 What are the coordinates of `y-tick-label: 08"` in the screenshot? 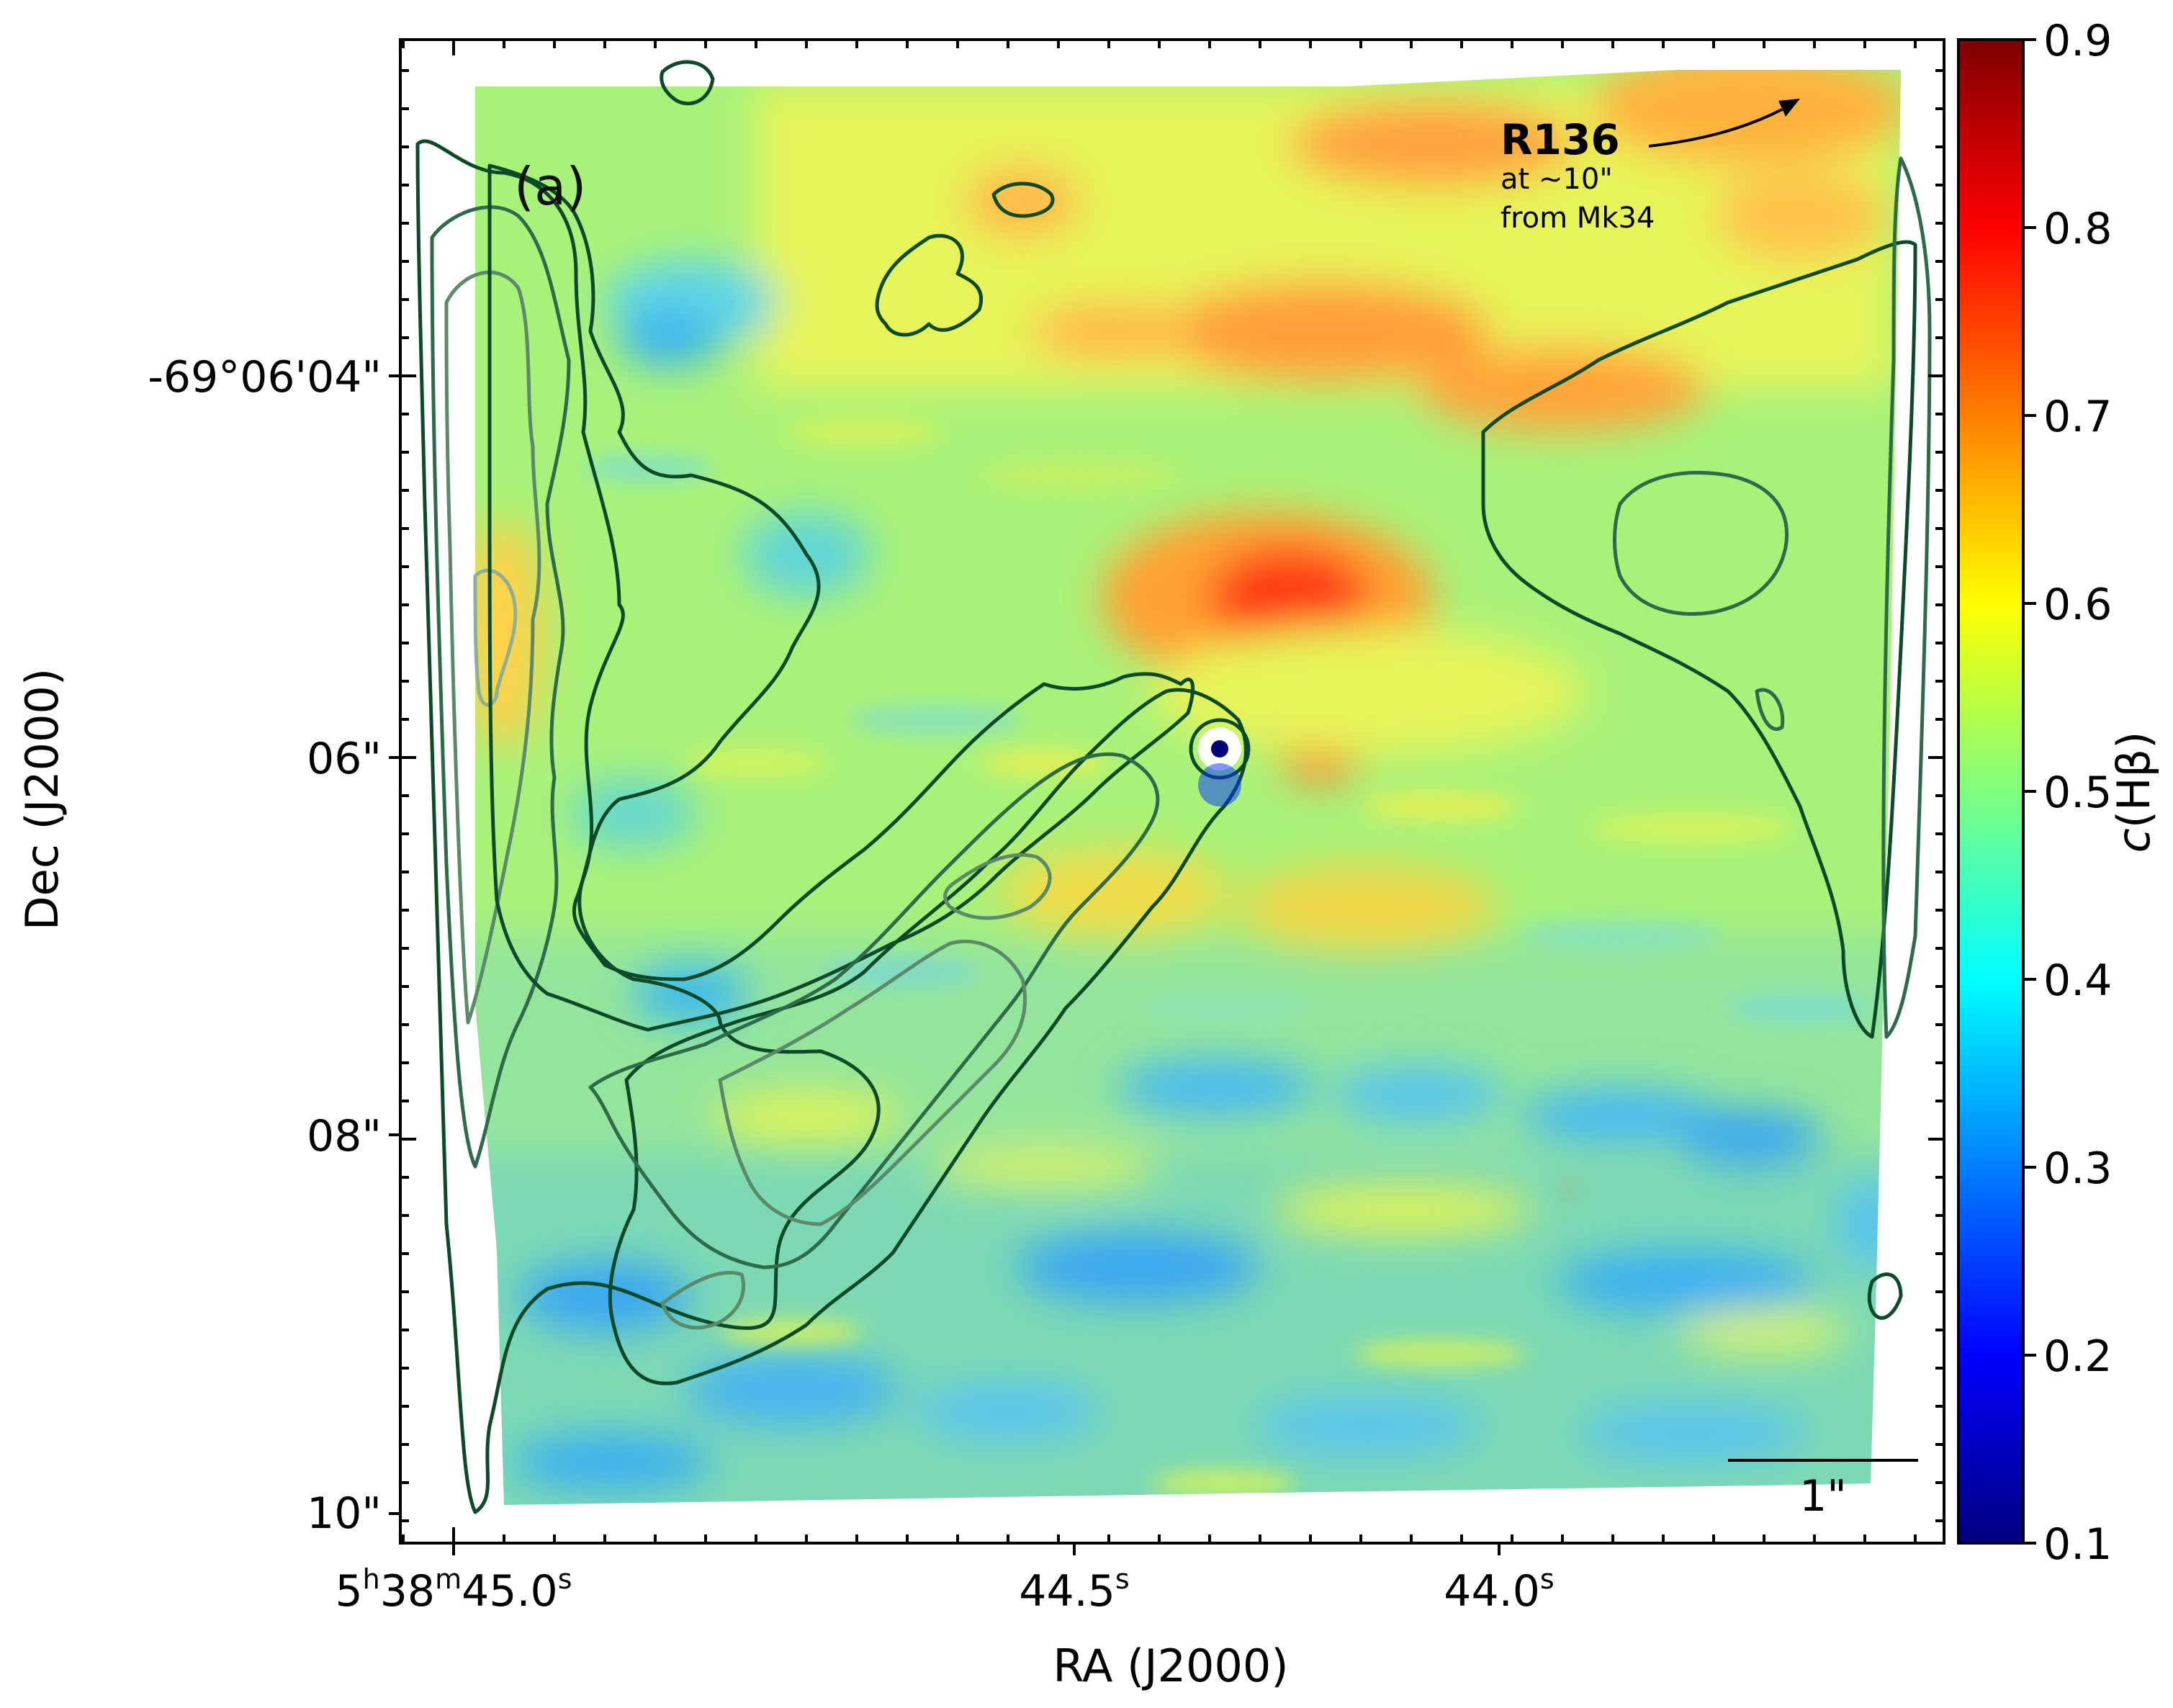 It's located at (344, 1136).